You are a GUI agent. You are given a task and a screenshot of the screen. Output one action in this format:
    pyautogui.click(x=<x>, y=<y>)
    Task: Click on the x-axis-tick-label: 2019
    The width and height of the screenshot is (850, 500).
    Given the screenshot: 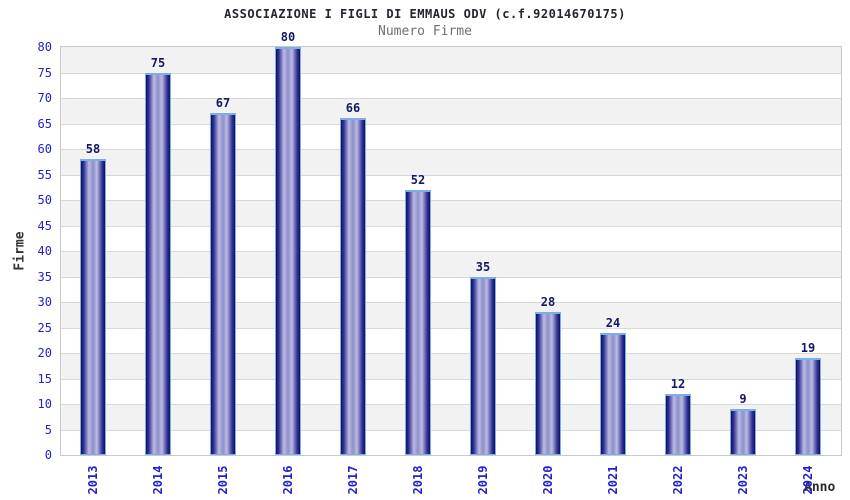 What is the action you would take?
    pyautogui.click(x=483, y=480)
    